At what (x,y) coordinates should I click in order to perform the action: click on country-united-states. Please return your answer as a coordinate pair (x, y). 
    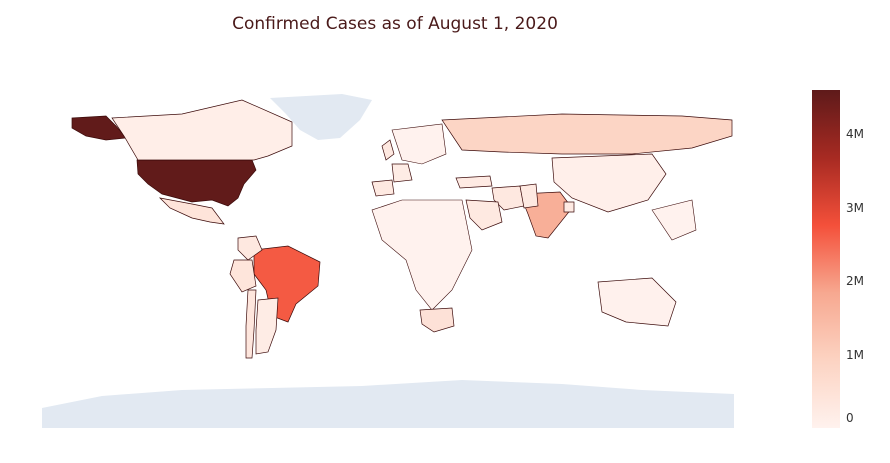
    Looking at the image, I should click on (164, 161).